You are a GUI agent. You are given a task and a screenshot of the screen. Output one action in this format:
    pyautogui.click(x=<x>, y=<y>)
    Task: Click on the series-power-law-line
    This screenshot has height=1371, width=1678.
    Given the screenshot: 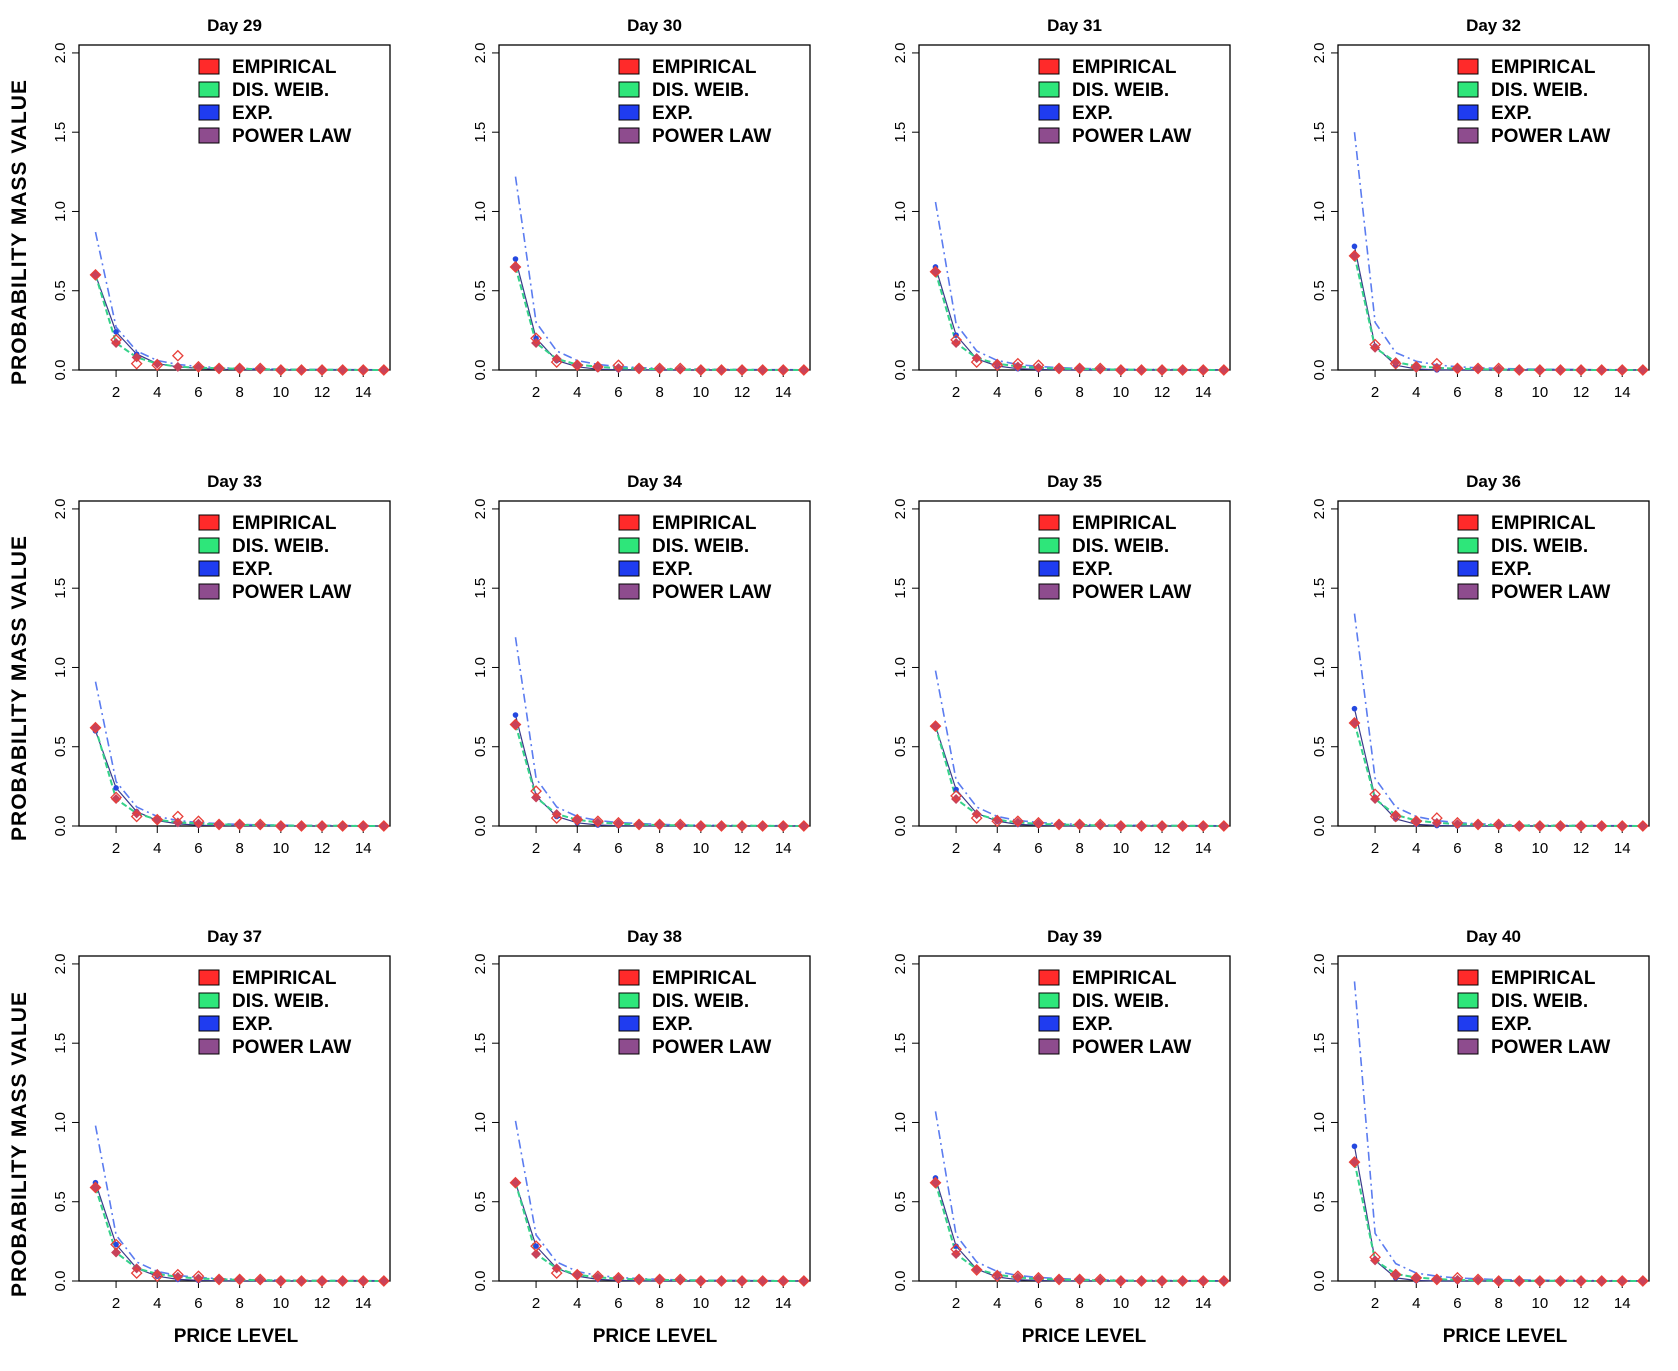 What is the action you would take?
    pyautogui.click(x=239, y=301)
    